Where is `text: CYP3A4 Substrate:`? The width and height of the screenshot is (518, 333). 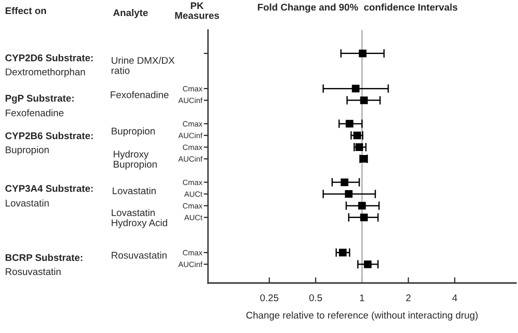 text: CYP3A4 Substrate: is located at coordinates (49, 188).